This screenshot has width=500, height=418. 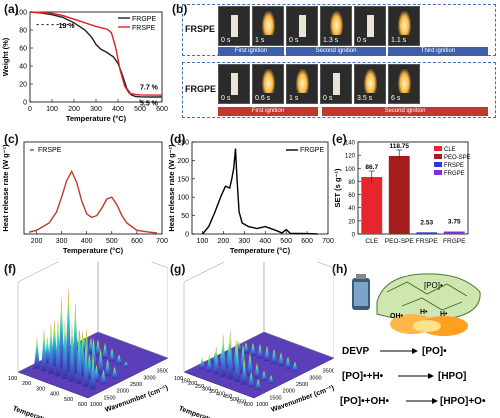 I want to click on po-radical-label: [PO]•, so click(x=433, y=285).